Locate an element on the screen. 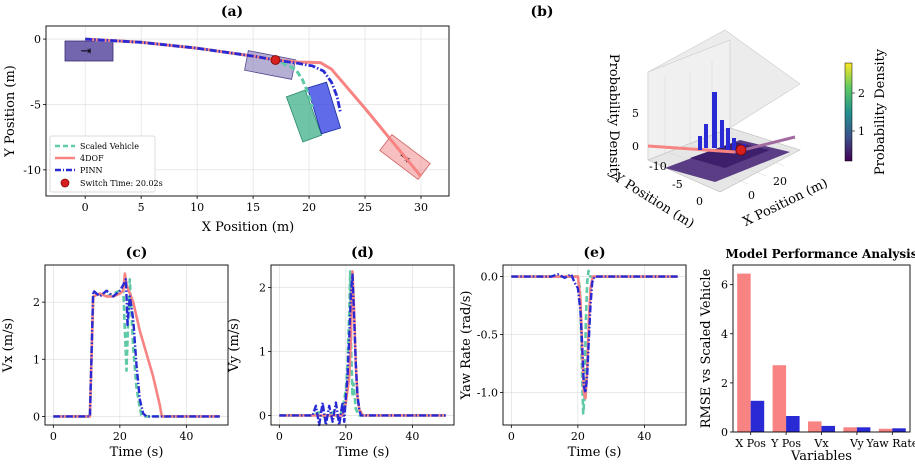 This screenshot has width=915, height=470. trajectory-pinn is located at coordinates (213, 75).